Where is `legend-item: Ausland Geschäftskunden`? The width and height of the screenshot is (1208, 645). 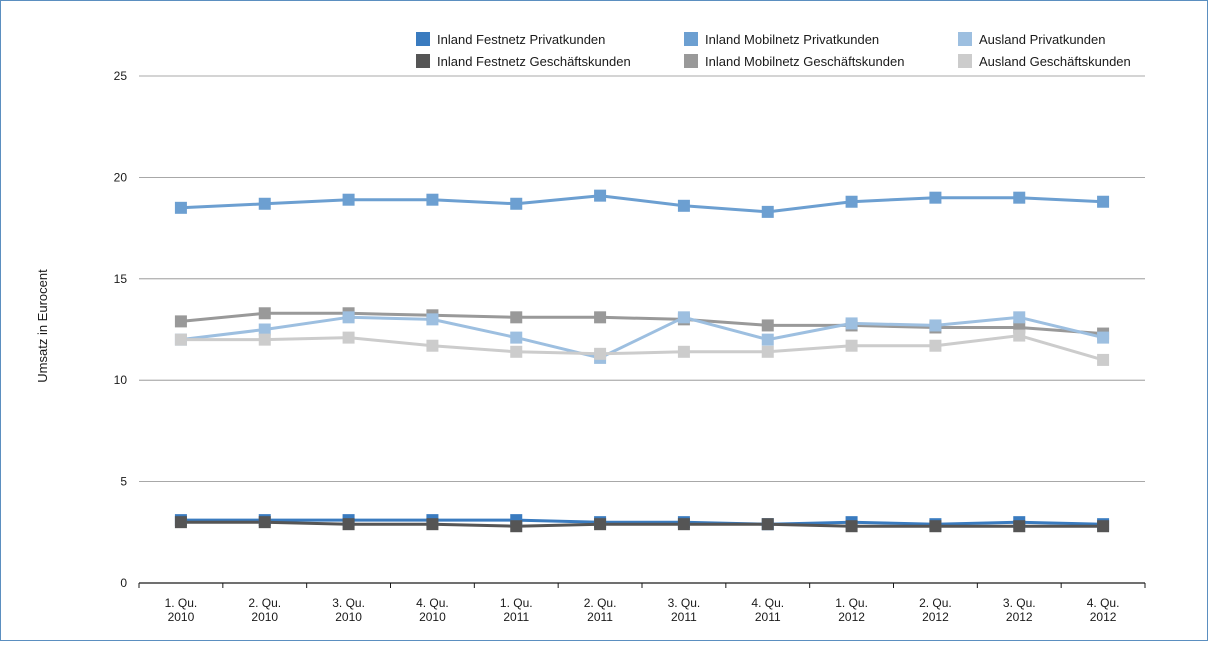 legend-item: Ausland Geschäftskunden is located at coordinates (1044, 61).